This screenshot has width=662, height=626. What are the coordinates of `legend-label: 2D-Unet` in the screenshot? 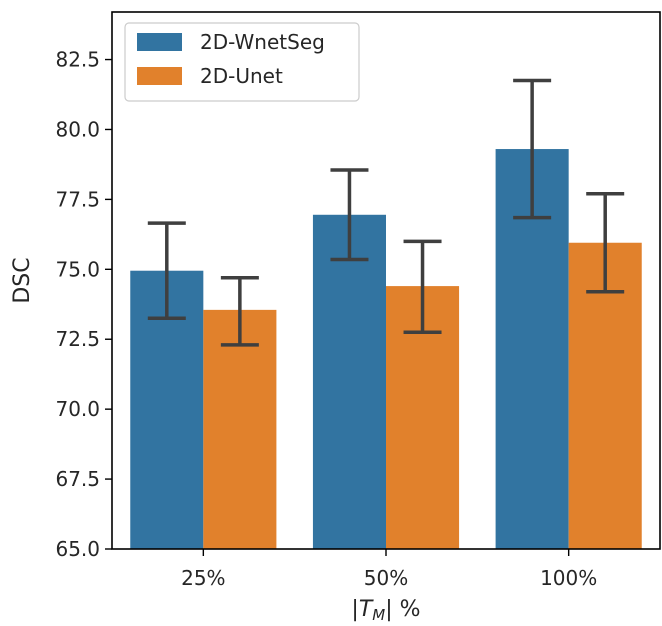 It's located at (241, 76).